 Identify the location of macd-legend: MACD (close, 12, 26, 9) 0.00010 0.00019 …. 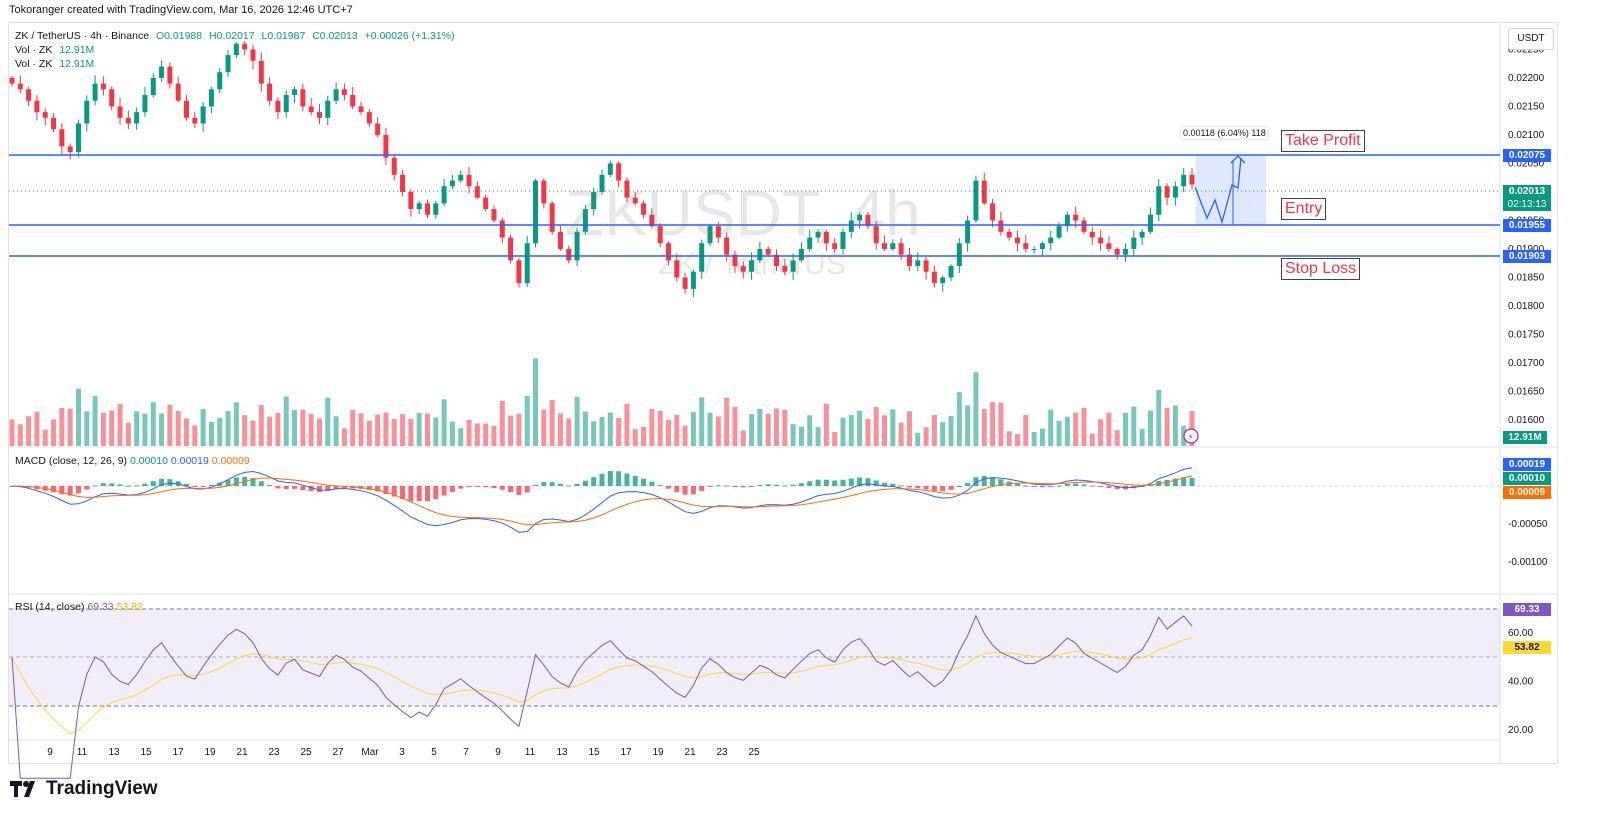
(132, 461).